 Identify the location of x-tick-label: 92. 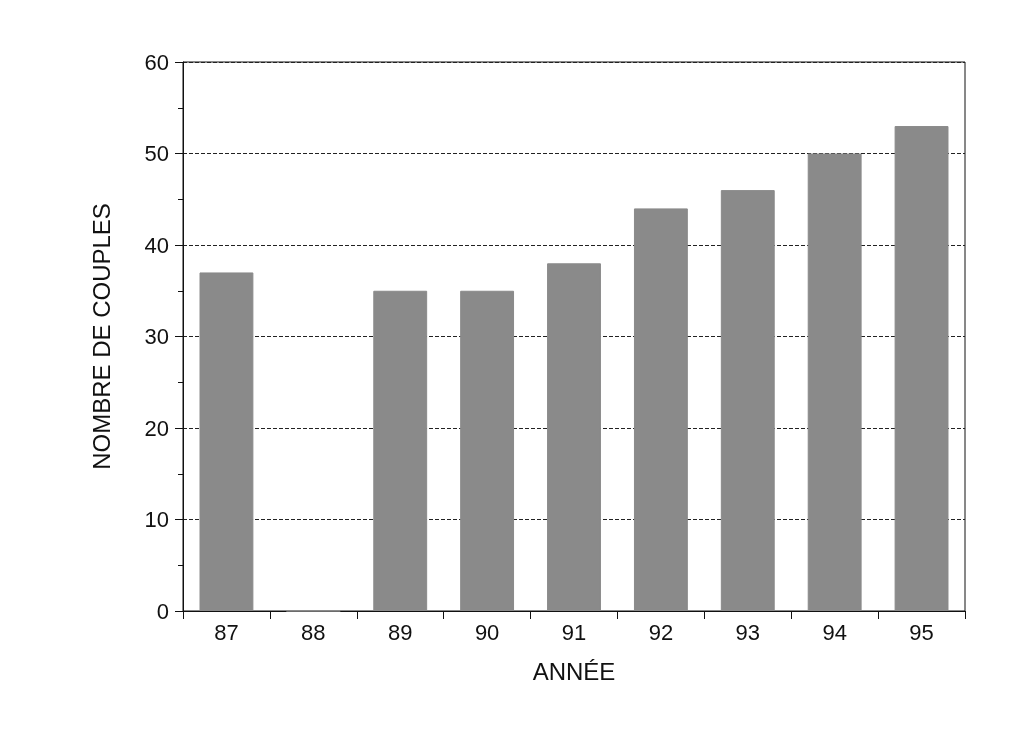
(661, 632).